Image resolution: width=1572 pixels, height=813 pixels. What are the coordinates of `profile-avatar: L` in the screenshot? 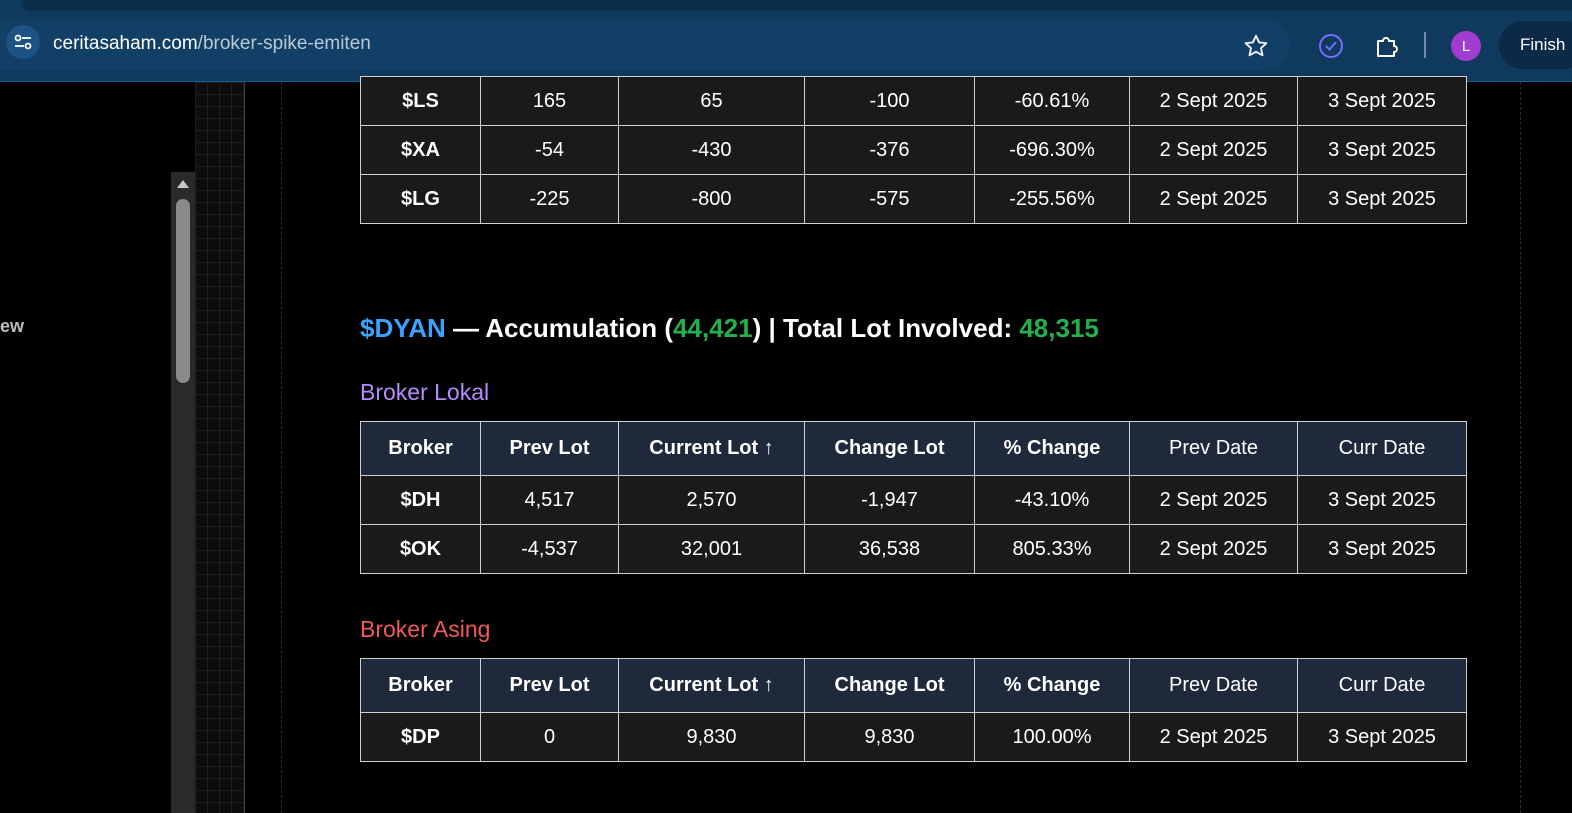 It's located at (1466, 46).